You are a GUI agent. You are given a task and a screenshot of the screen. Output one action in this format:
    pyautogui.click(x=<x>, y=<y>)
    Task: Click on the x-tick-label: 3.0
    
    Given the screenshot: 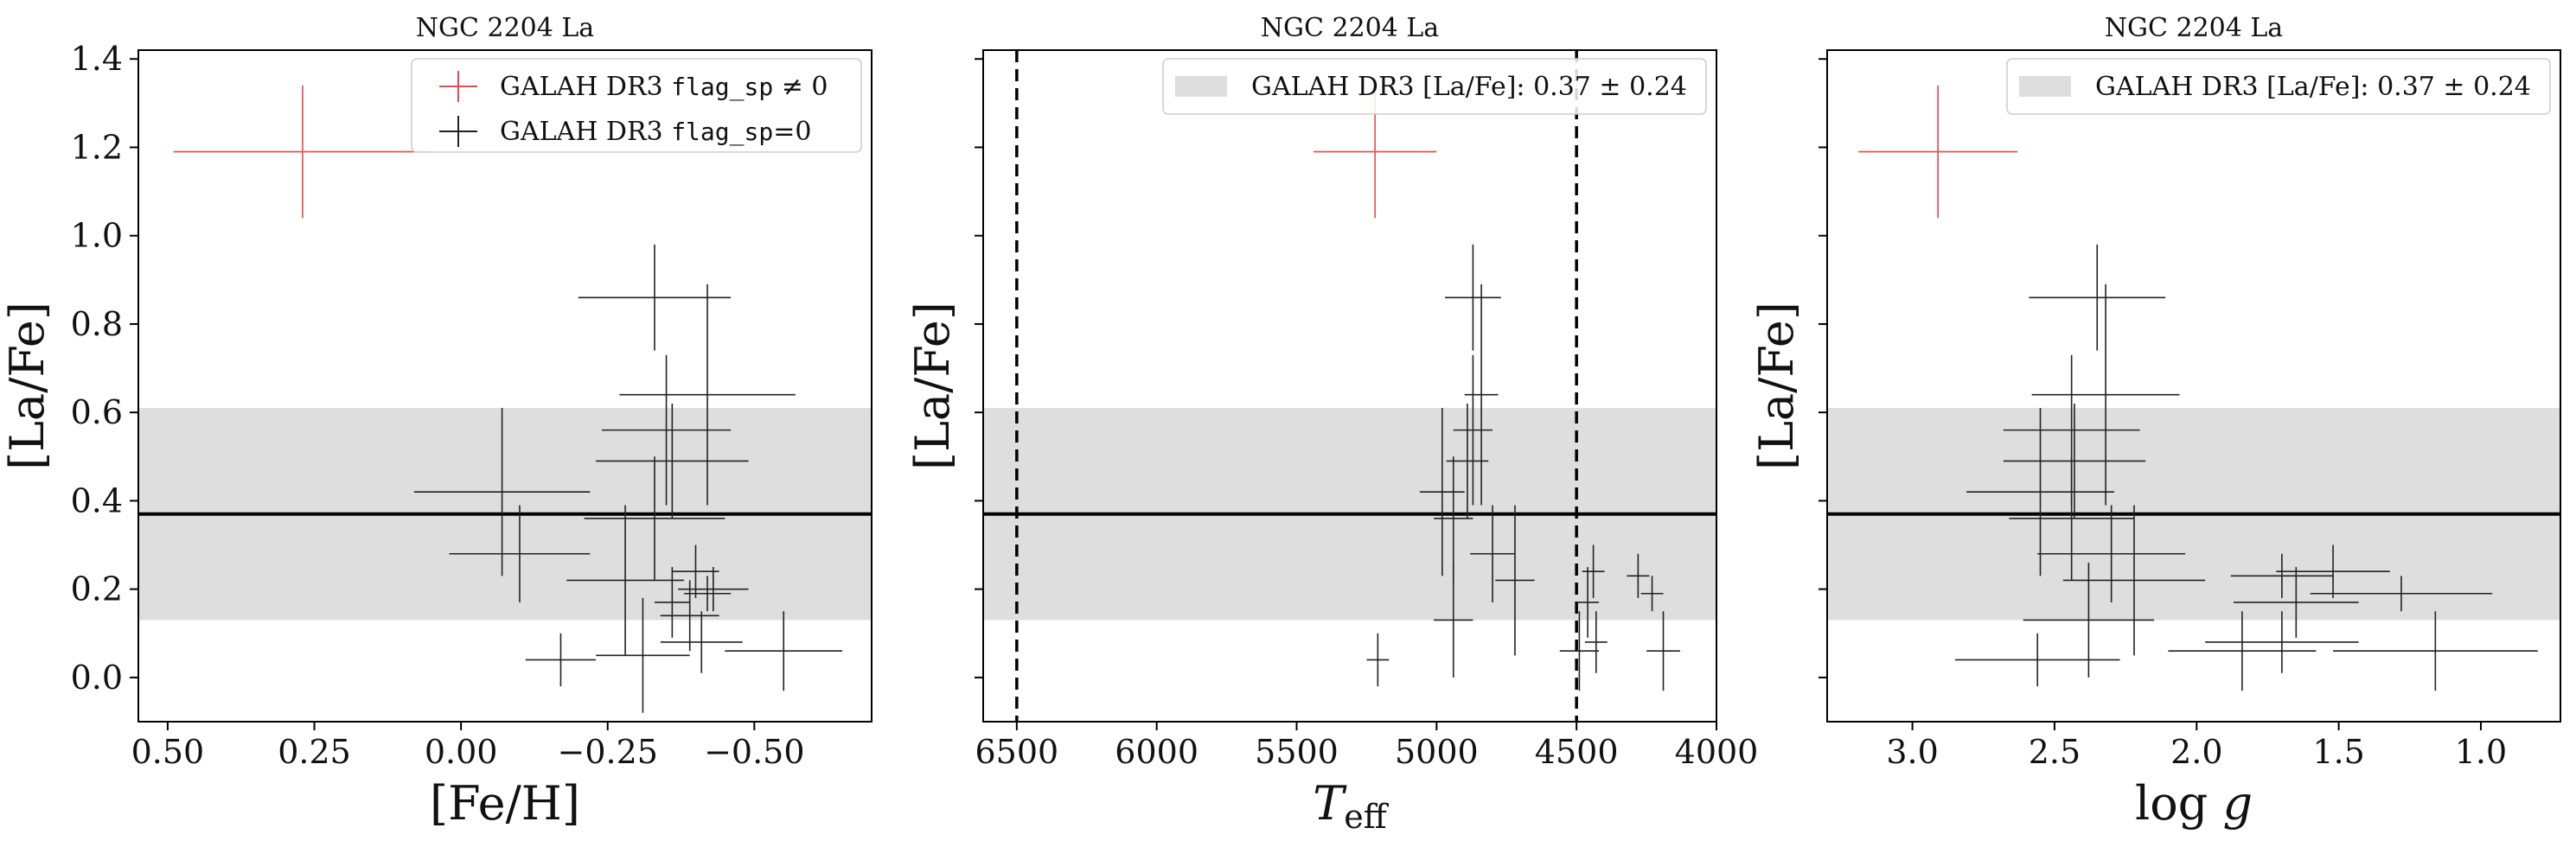 What is the action you would take?
    pyautogui.click(x=1912, y=752)
    